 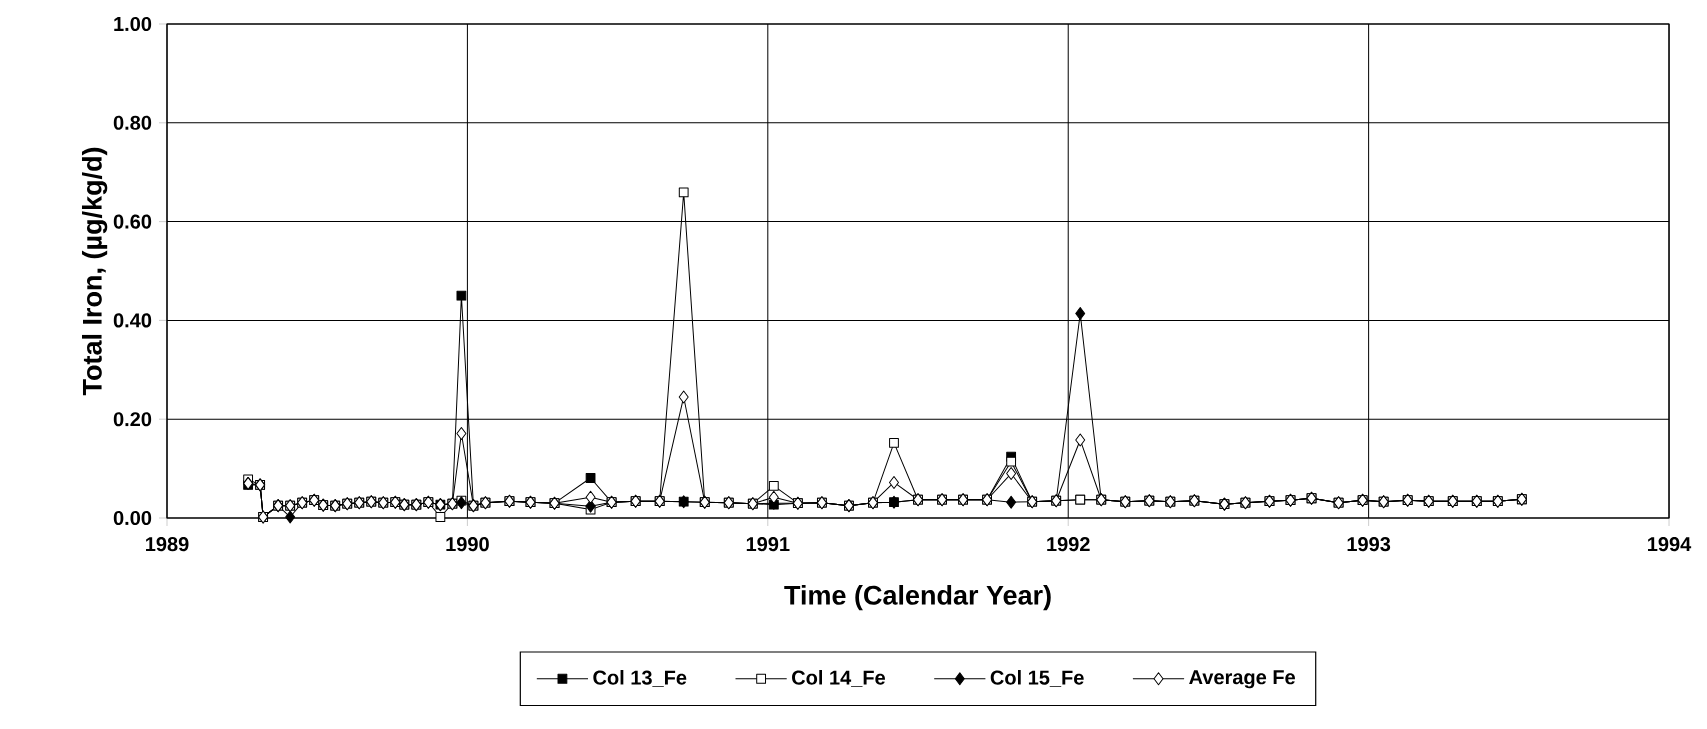 I want to click on legend-label: Col 13_Fe, so click(x=640, y=678).